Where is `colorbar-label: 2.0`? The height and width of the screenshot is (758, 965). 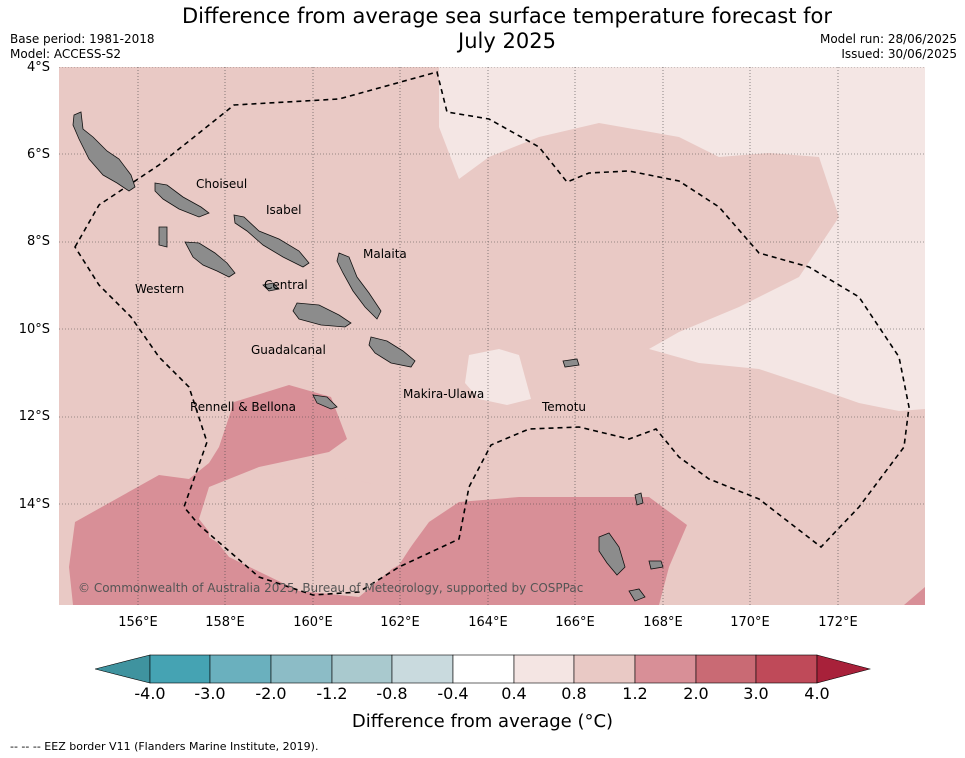
colorbar-label: 2.0 is located at coordinates (696, 693).